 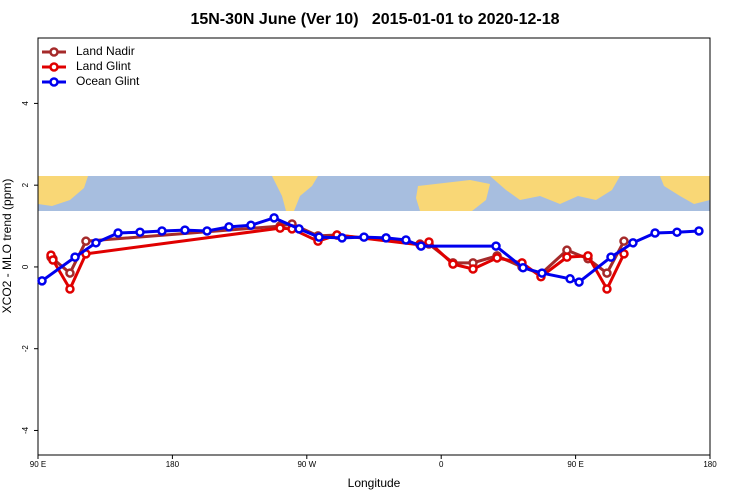 I want to click on y-tick-label: 4, so click(x=25, y=103).